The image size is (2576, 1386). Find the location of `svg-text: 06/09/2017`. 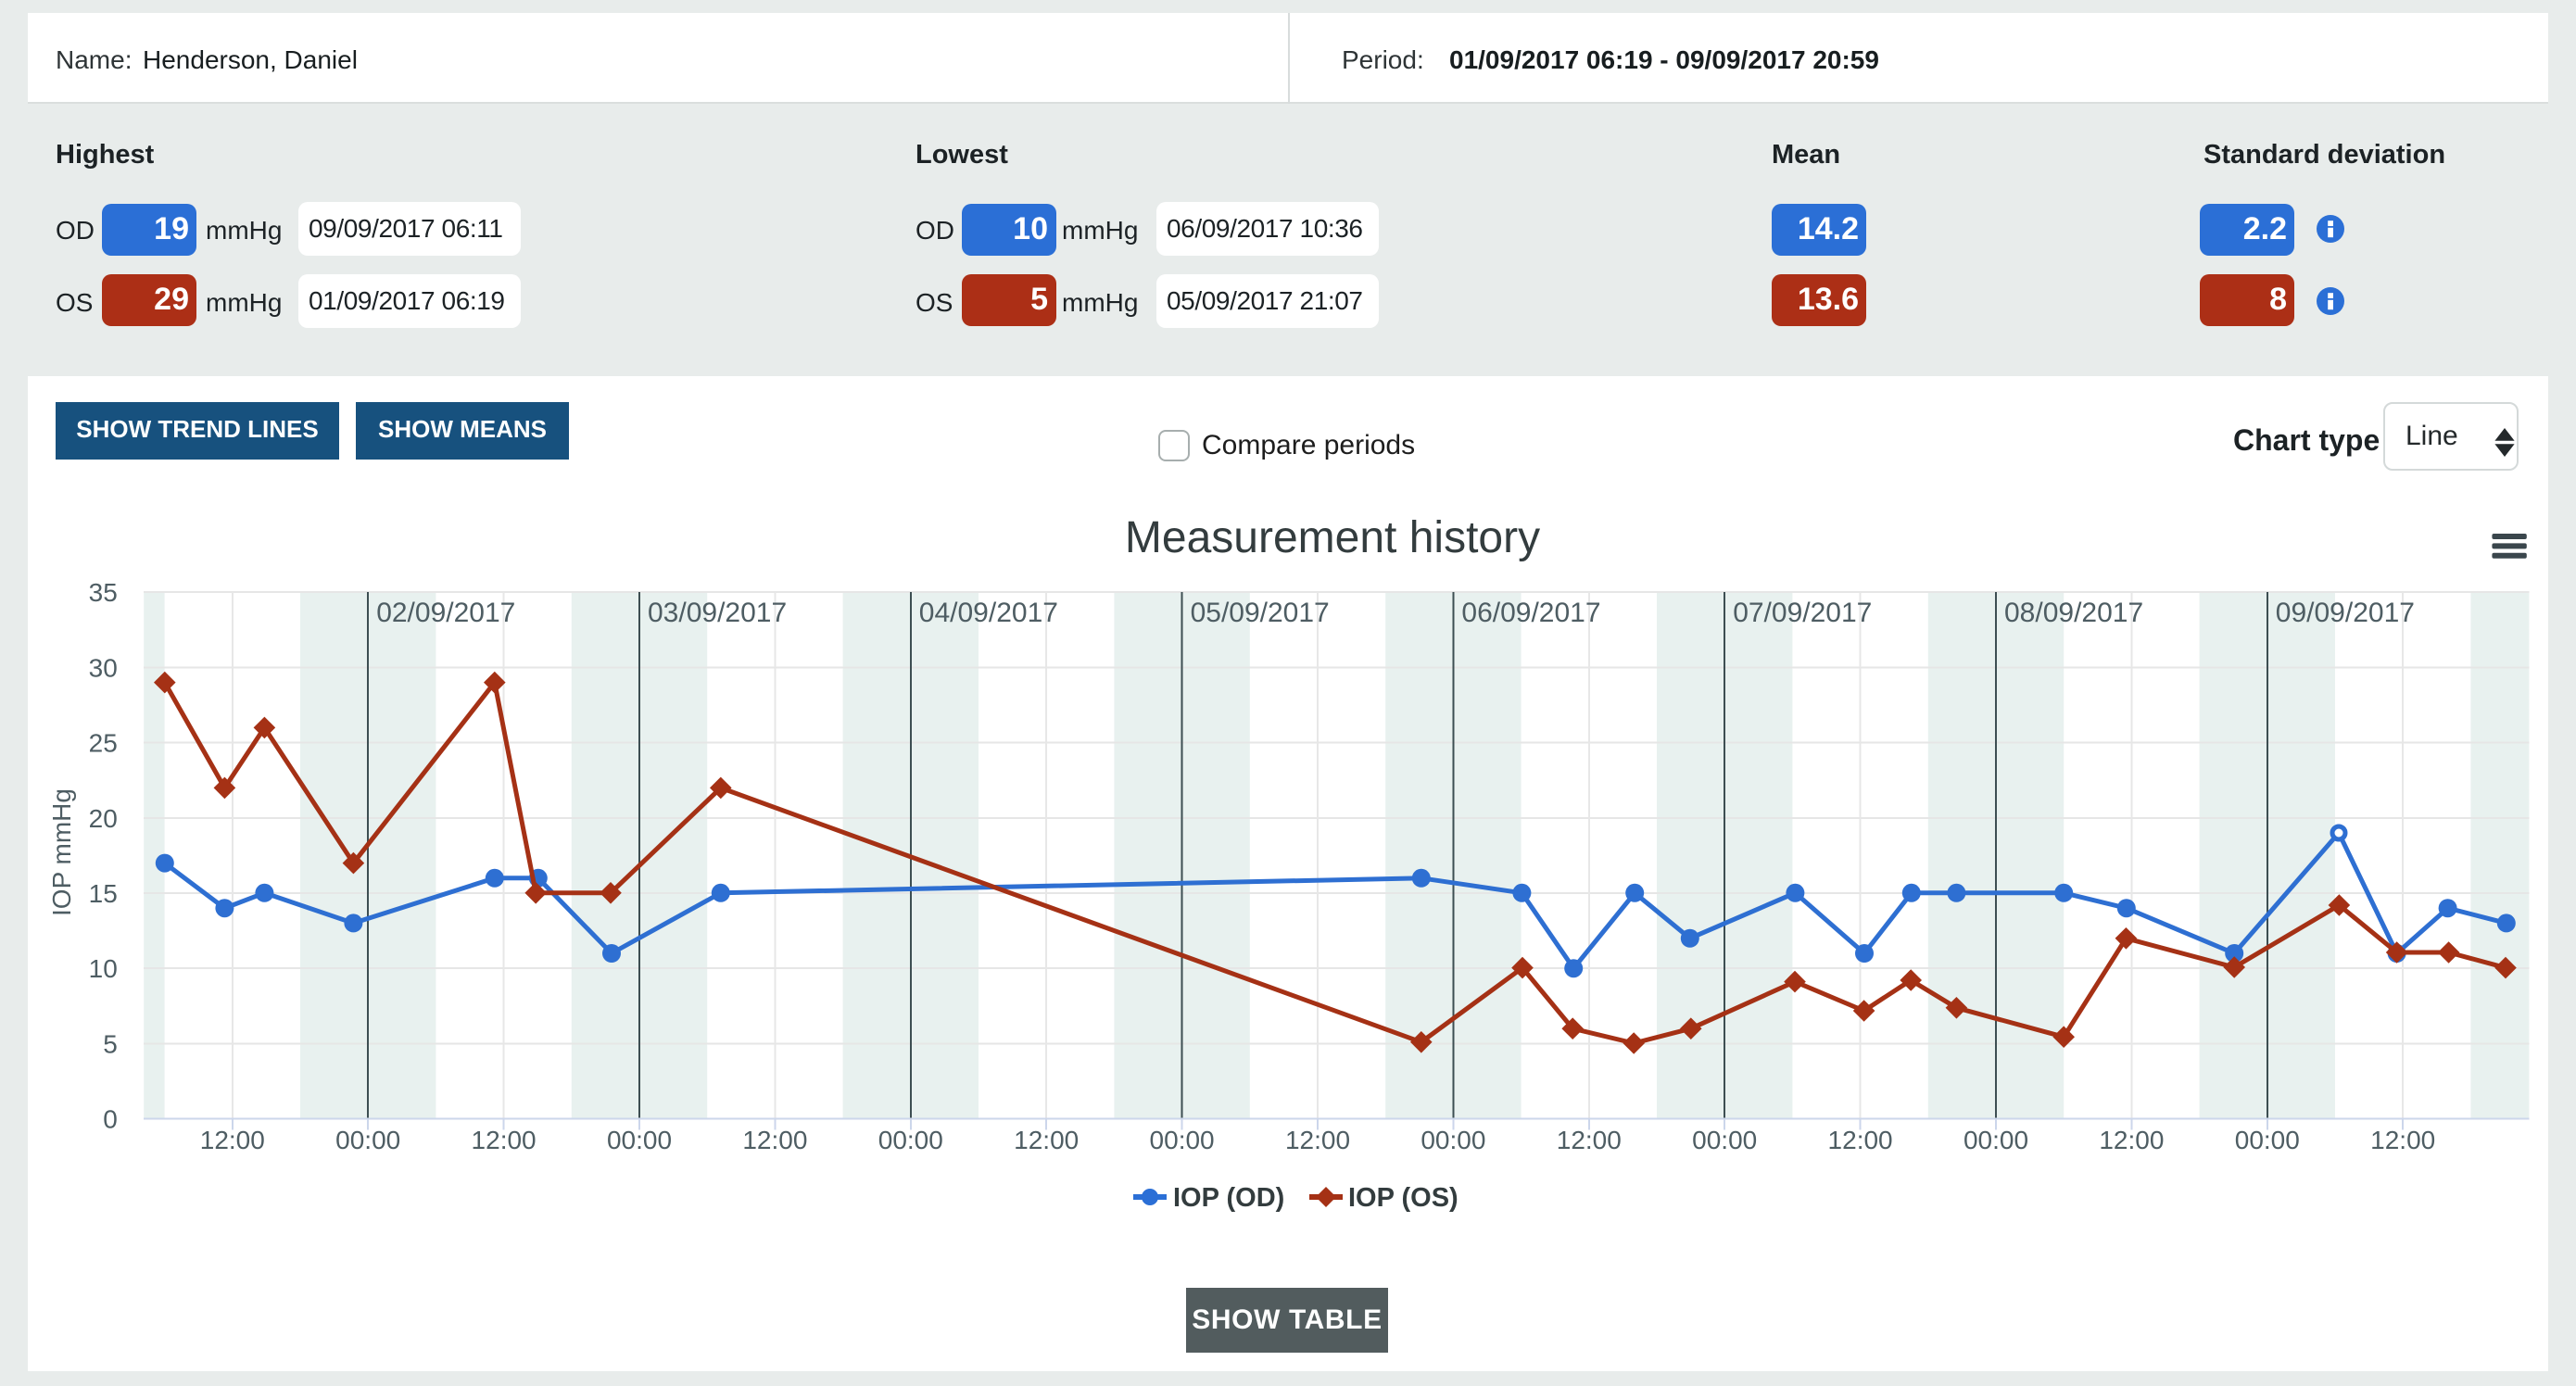

svg-text: 06/09/2017 is located at coordinates (1530, 613).